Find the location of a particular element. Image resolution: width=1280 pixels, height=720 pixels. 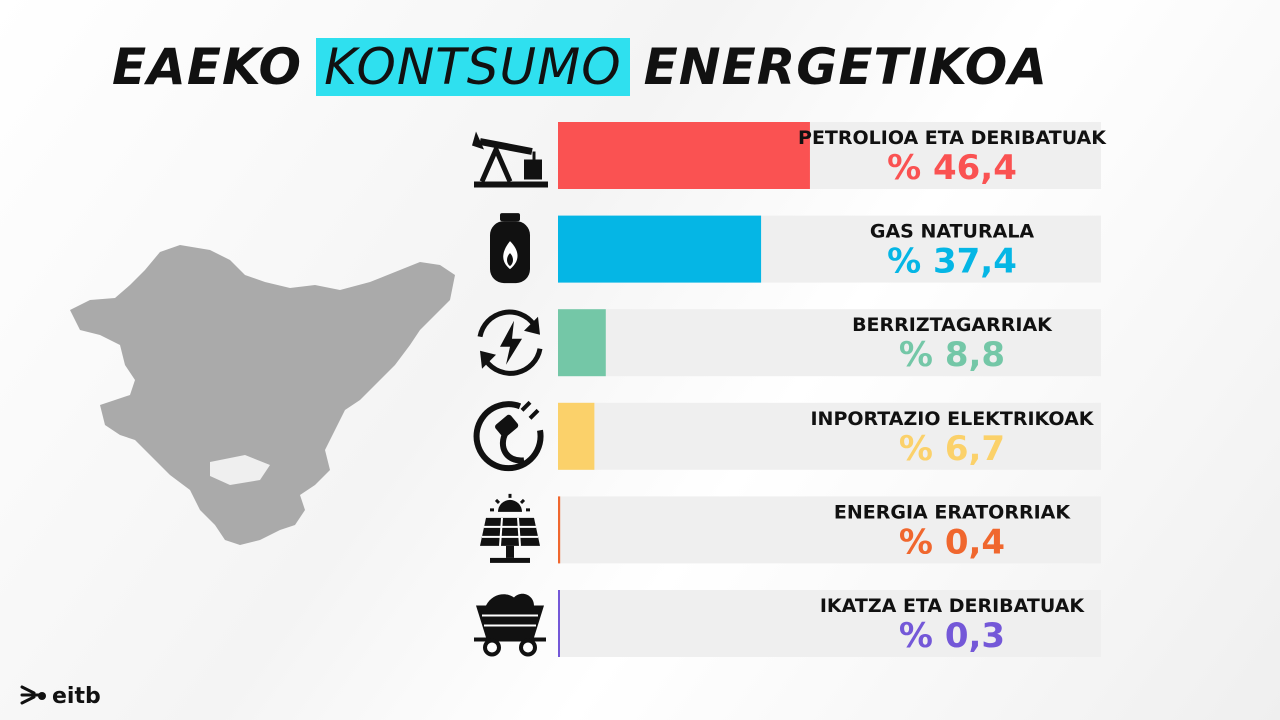

page-title: EAEKO KONTSUMO ENERGETIKOA is located at coordinates (580, 67).